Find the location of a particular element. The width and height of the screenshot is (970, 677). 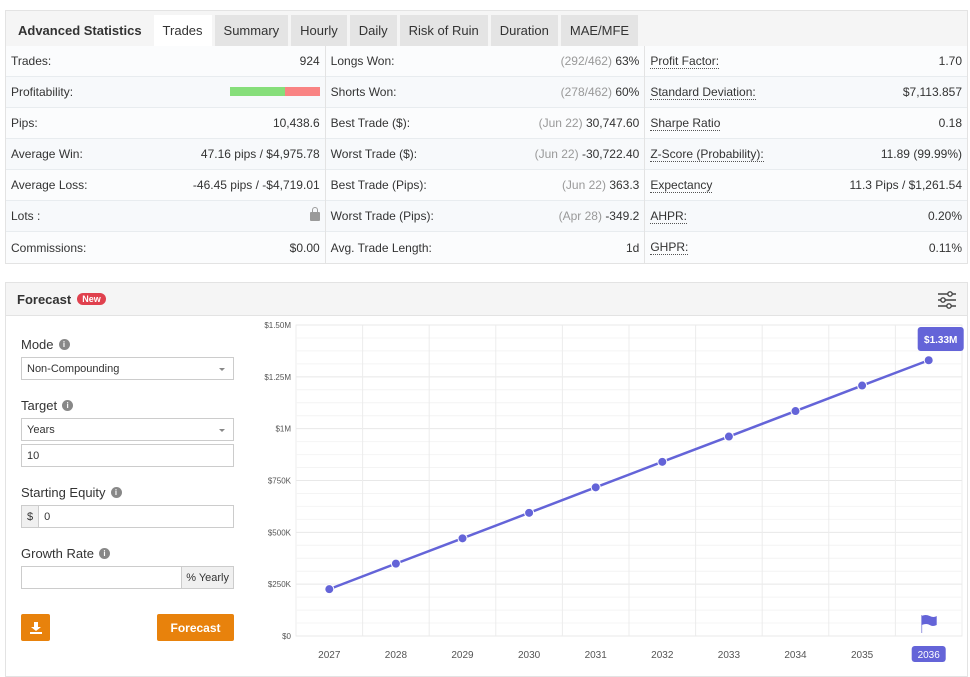

stat-label: Commissions: is located at coordinates (49, 247).